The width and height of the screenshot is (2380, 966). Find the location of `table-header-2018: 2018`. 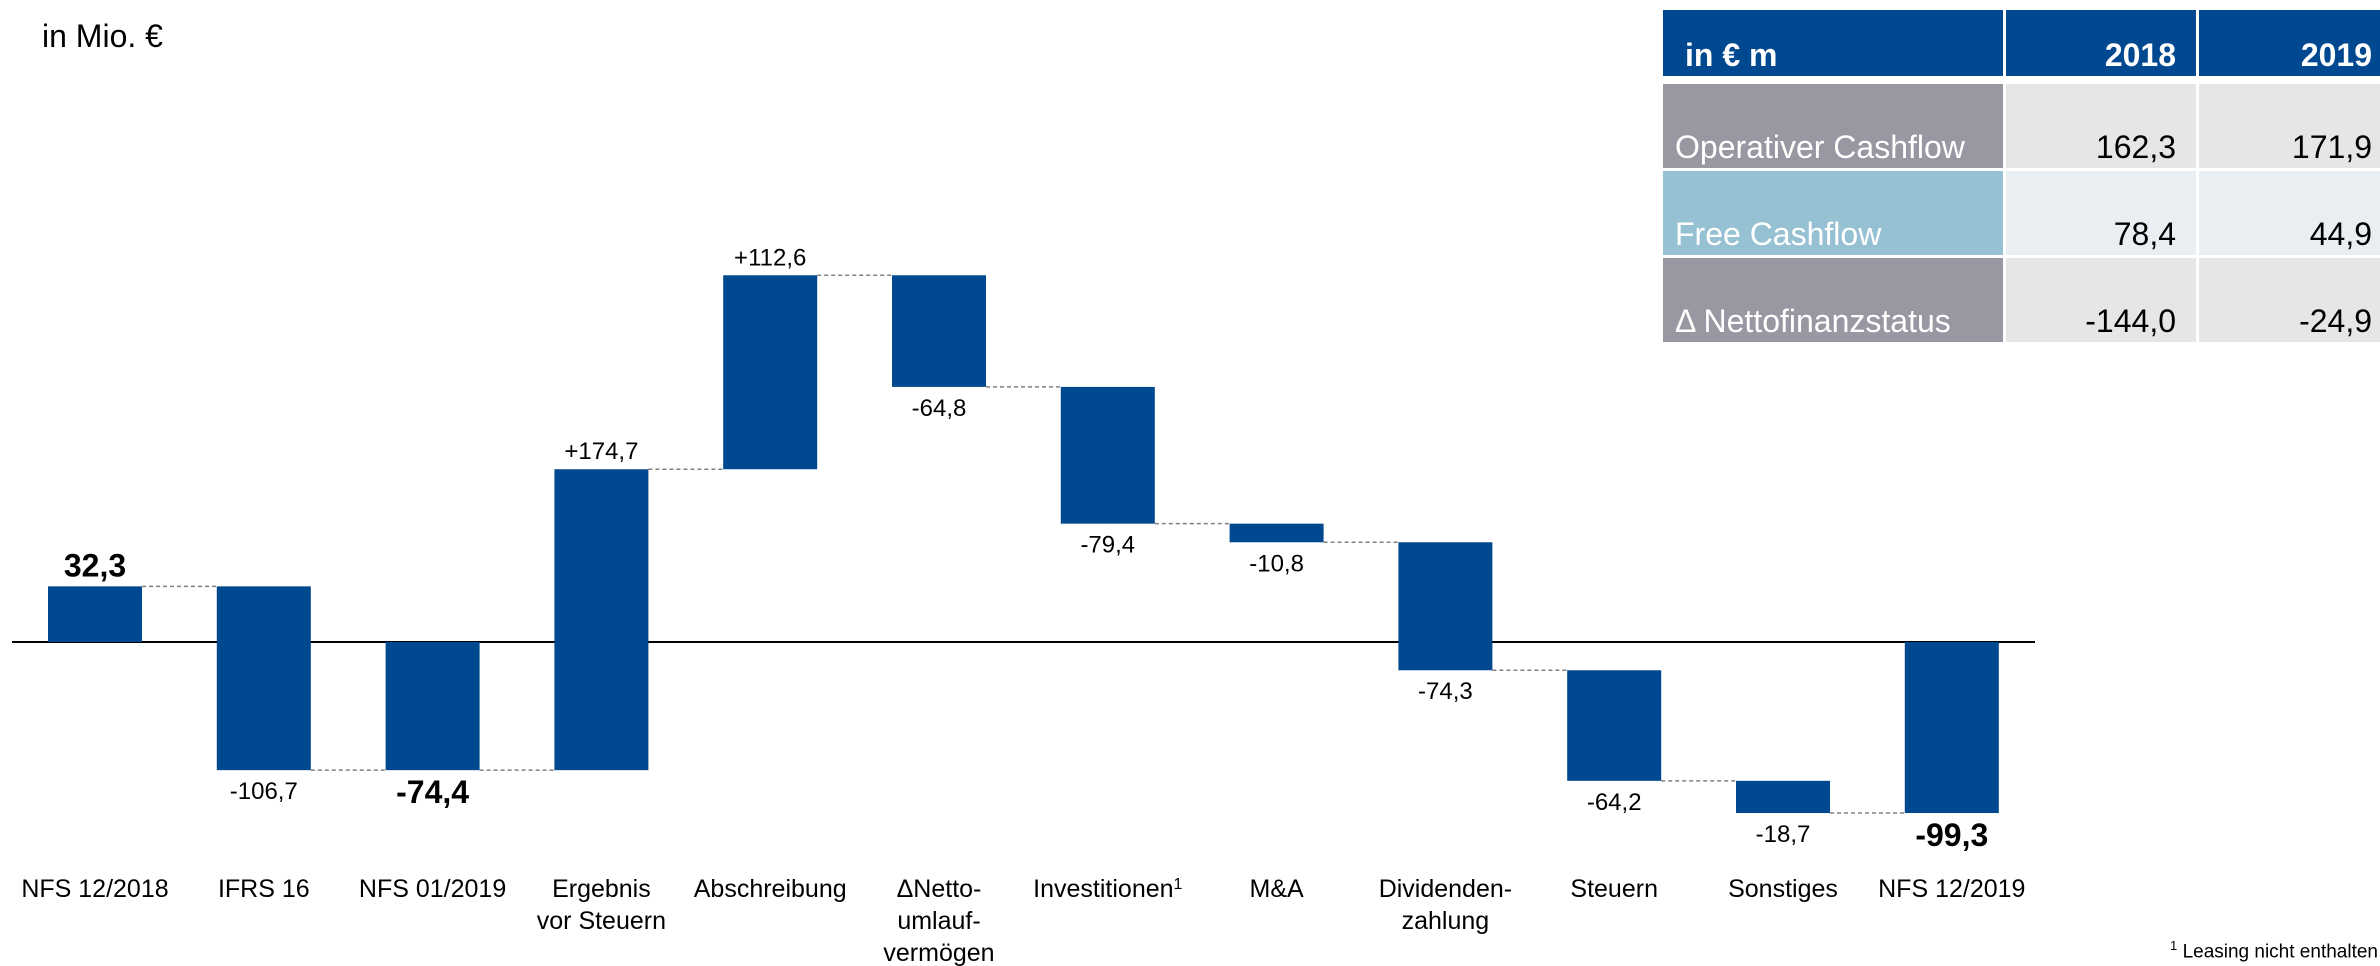

table-header-2018: 2018 is located at coordinates (2102, 43).